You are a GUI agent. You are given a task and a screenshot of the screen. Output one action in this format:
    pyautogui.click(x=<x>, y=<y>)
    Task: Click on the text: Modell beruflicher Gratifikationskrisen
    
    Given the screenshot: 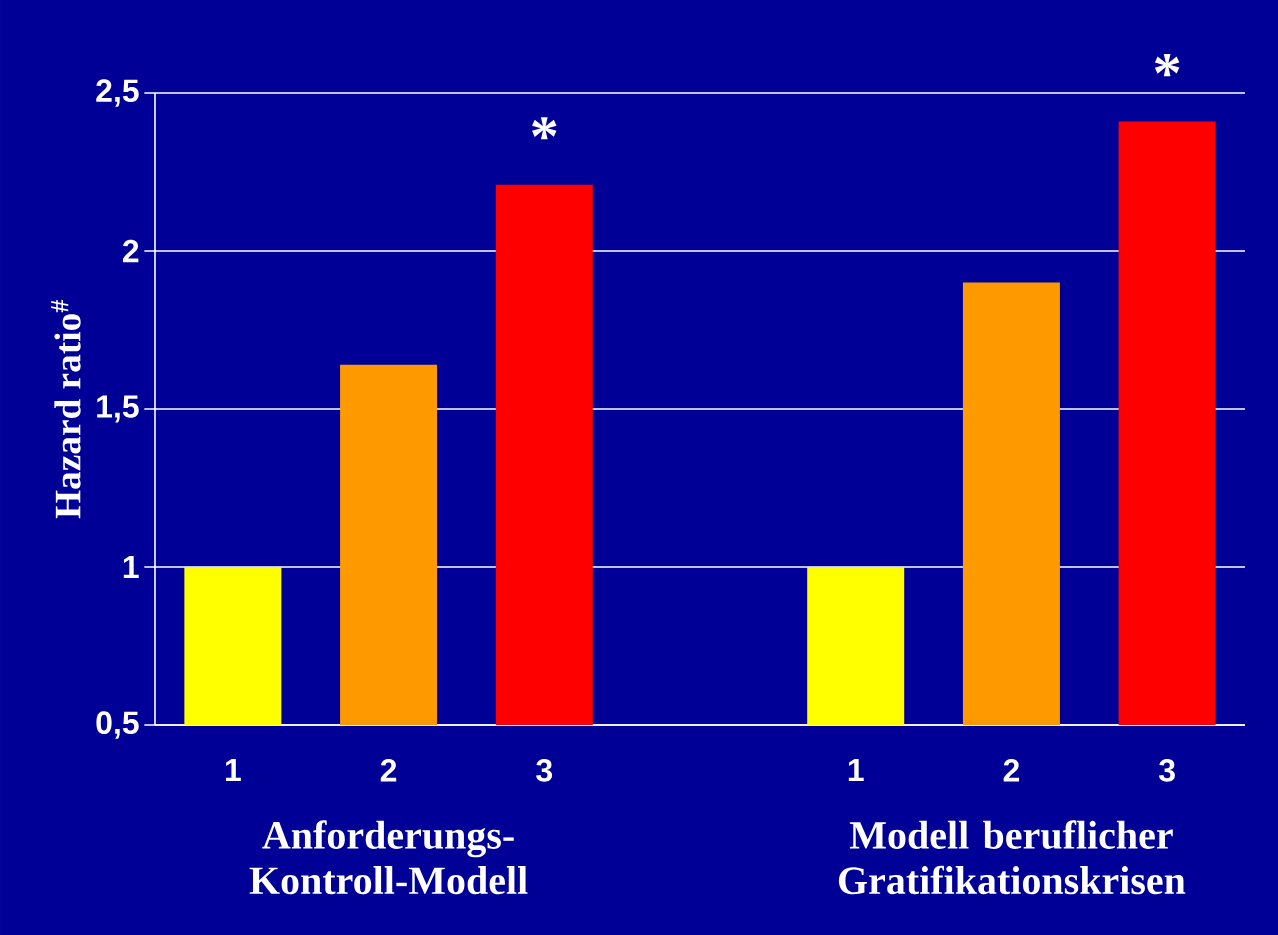 What is the action you would take?
    pyautogui.click(x=1012, y=857)
    